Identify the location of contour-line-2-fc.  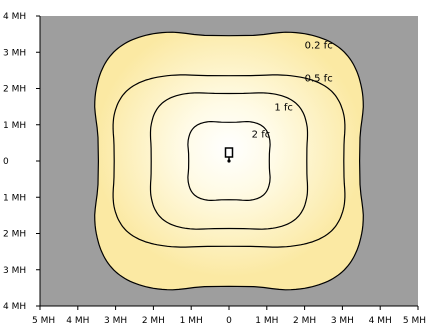
(229, 161).